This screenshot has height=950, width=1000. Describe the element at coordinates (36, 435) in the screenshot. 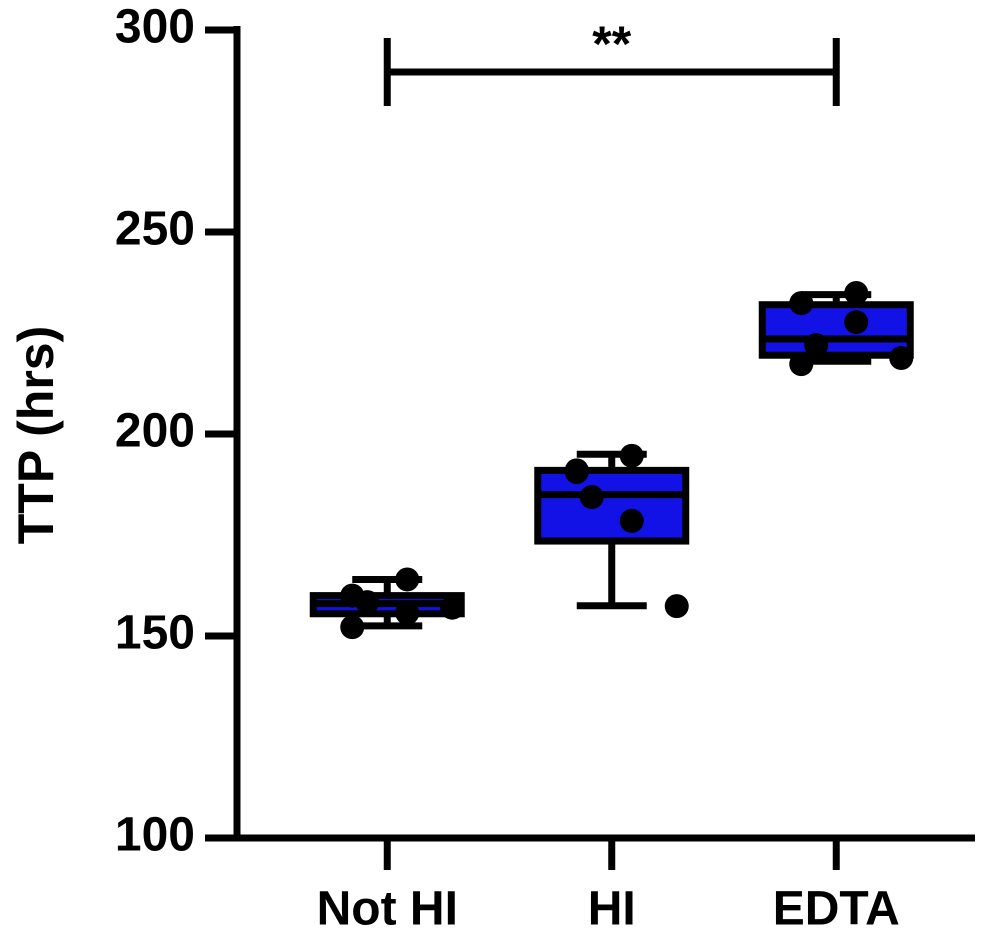

I see `y-axis-label: TTP (hrs)` at that location.